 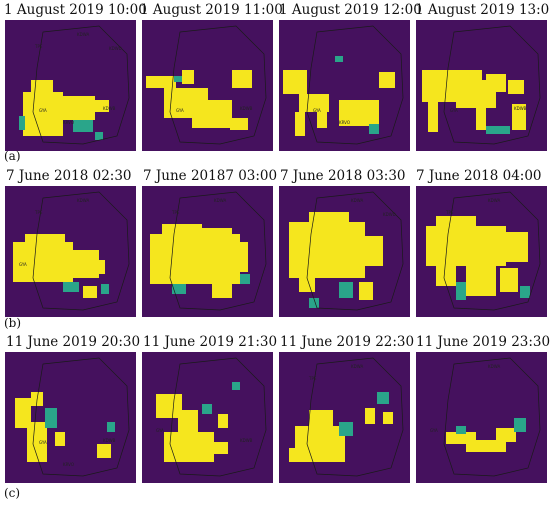 What do you see at coordinates (344, 251) in the screenshot?
I see `radar-panel: KDWA KDWD` at bounding box center [344, 251].